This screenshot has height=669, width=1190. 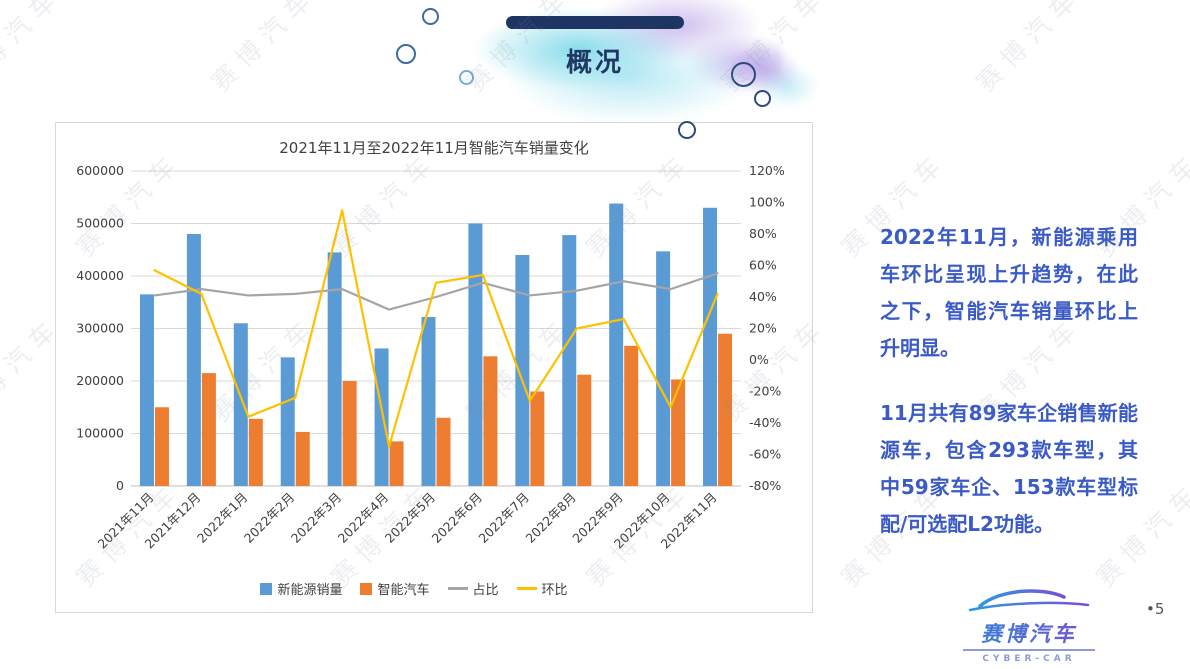 I want to click on svg-text: -20%, so click(x=765, y=391).